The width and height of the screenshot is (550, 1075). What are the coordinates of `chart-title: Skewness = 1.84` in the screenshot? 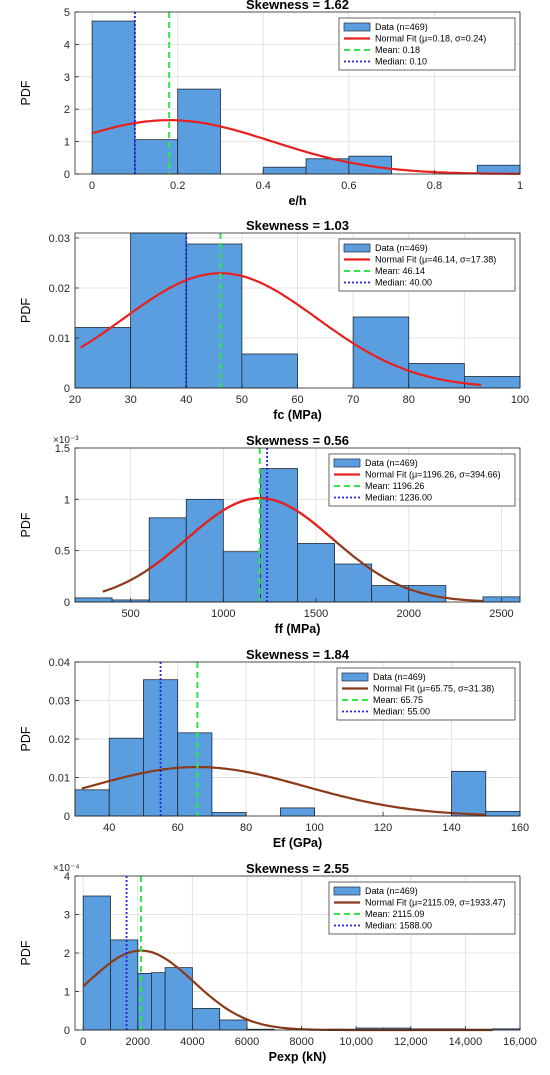 It's located at (298, 654).